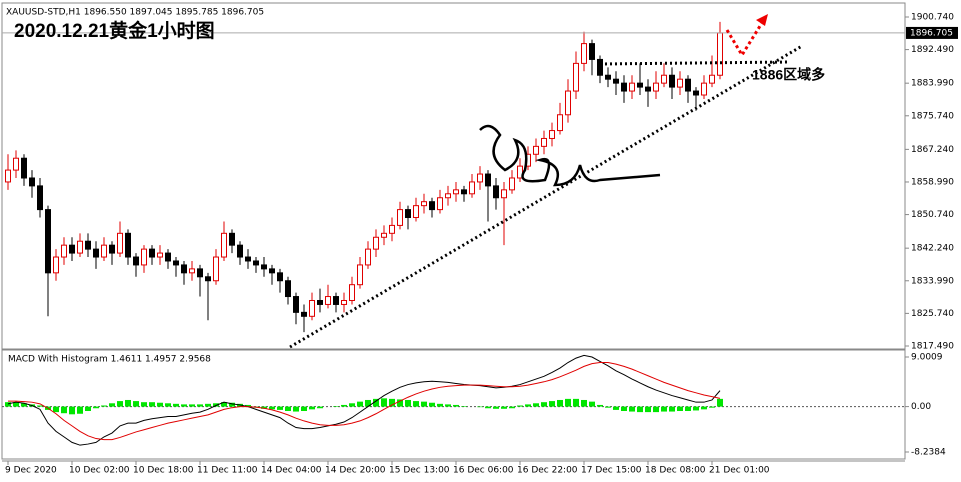 This screenshot has height=482, width=961. Describe the element at coordinates (932, 249) in the screenshot. I see `y-tick-label: 1842.240` at that location.